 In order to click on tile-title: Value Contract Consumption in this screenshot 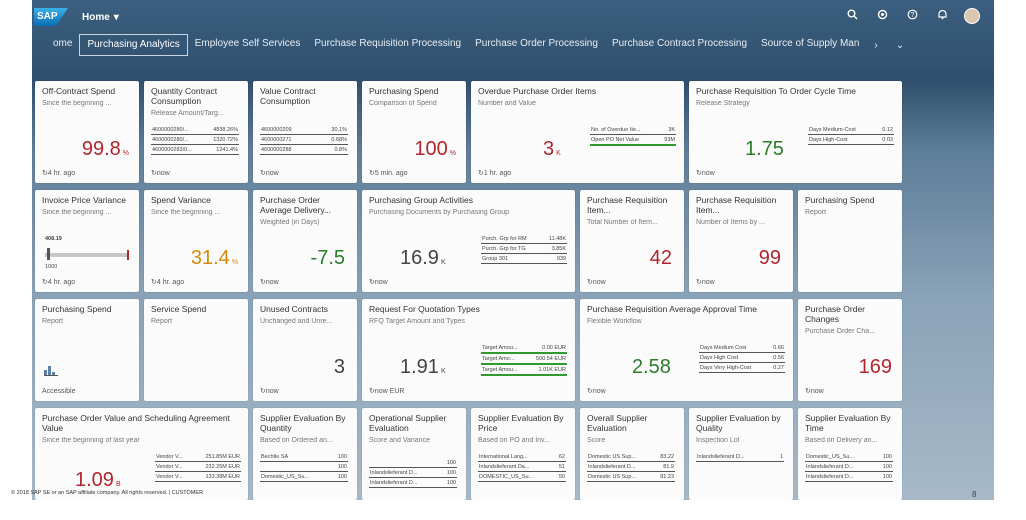, I will do `click(288, 96)`.